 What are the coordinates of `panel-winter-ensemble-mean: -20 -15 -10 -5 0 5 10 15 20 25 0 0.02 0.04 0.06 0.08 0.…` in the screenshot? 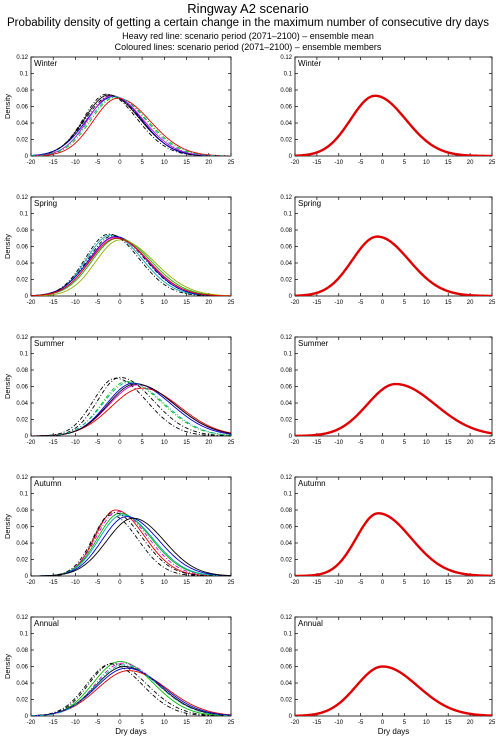 It's located at (388, 110).